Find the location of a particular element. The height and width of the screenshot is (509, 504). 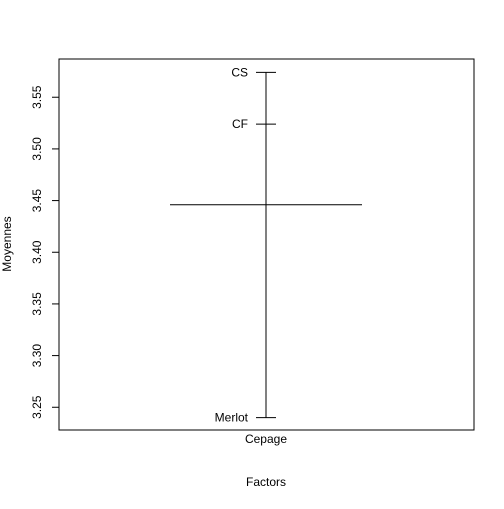

y-tick-label-1: 3.30 is located at coordinates (37, 356).